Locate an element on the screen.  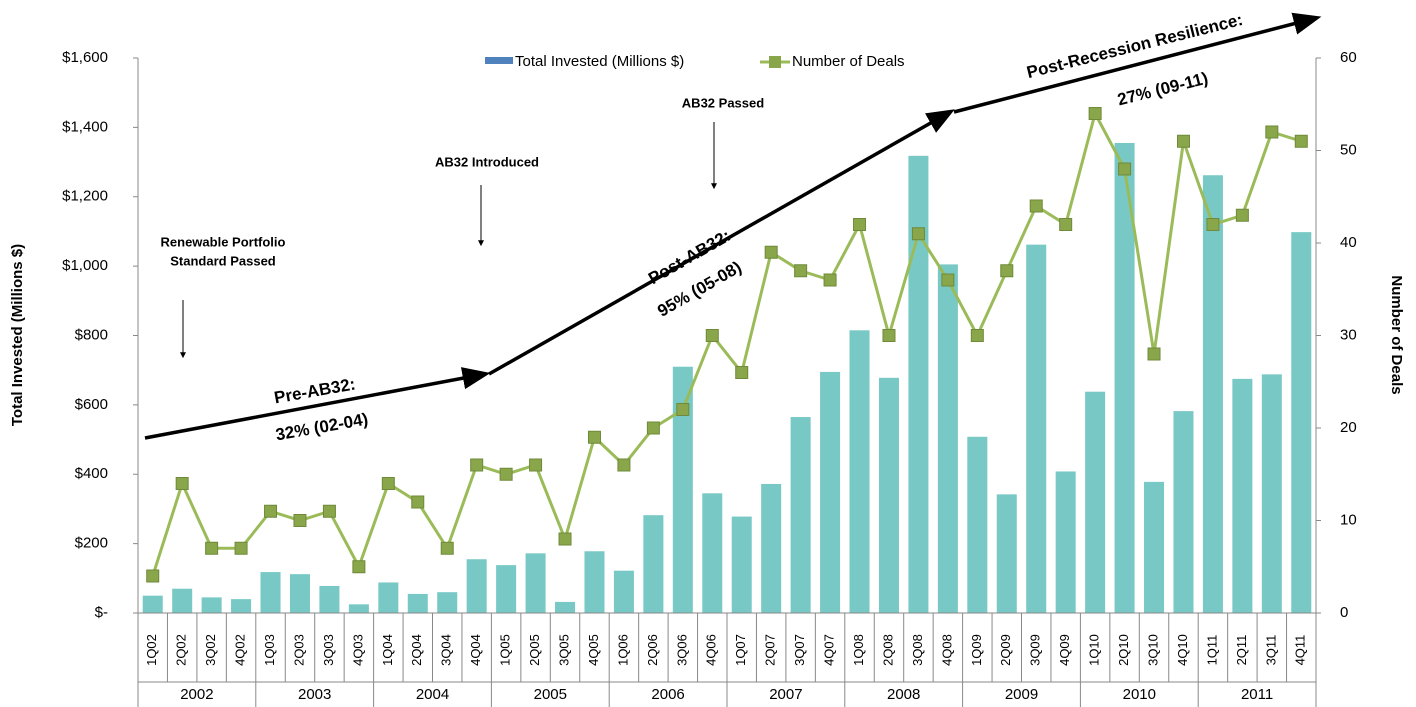
legend-swatch is located at coordinates (499, 60).